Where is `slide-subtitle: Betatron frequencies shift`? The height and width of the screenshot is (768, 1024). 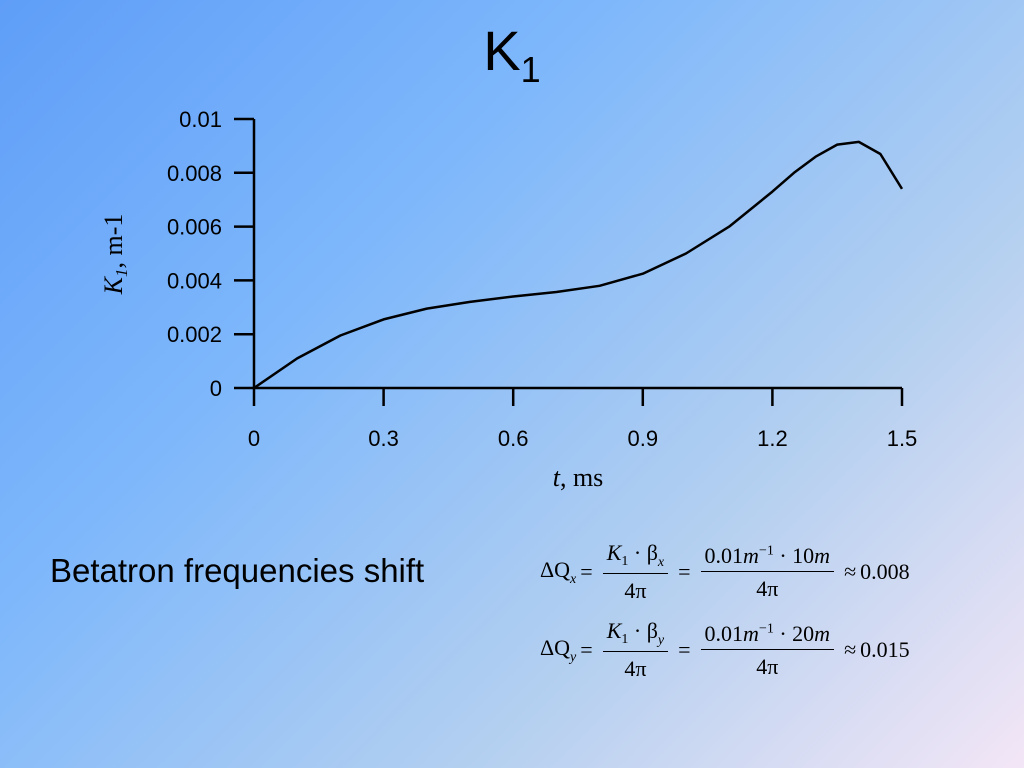
slide-subtitle: Betatron frequencies shift is located at coordinates (237, 570).